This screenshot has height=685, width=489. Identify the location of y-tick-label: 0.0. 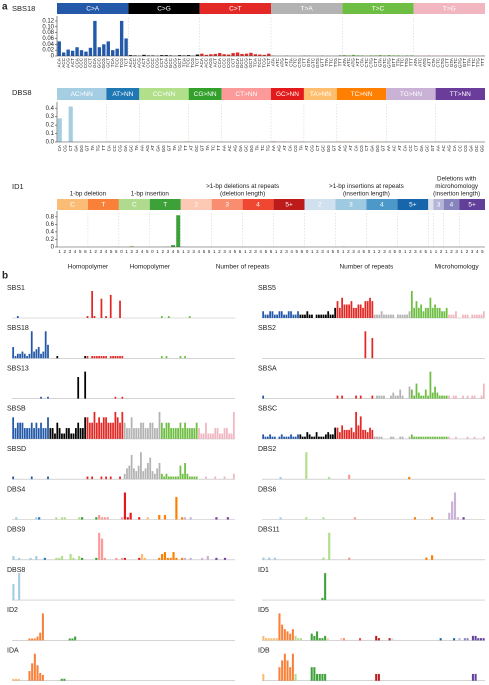
(50, 143).